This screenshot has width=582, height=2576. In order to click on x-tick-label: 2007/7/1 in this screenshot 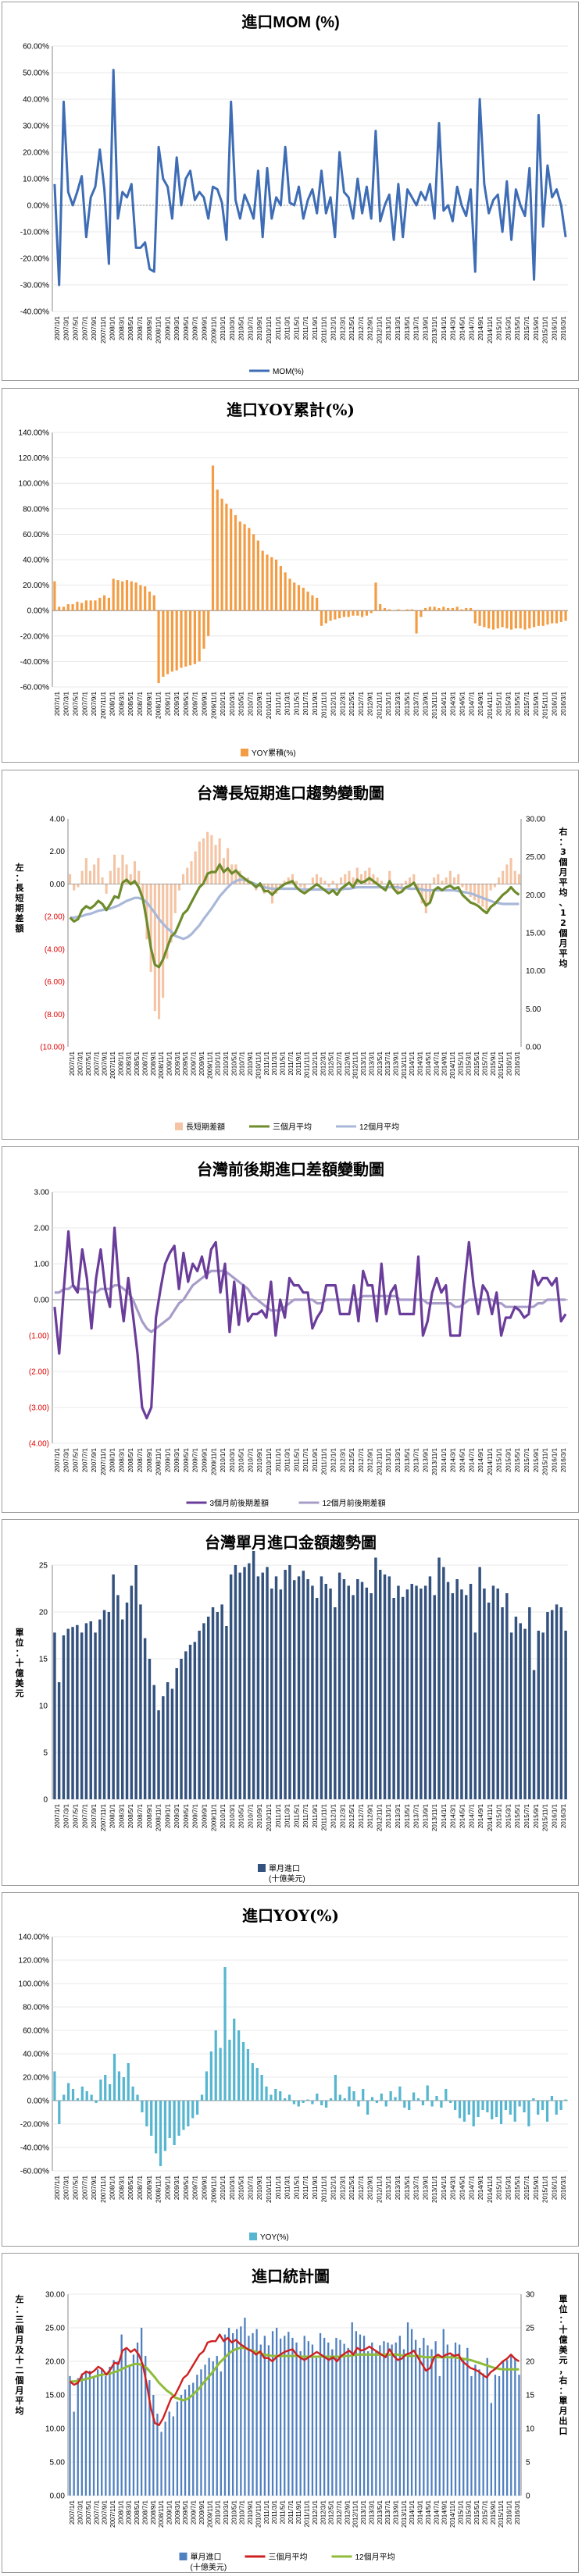, I will do `click(84, 1459)`.